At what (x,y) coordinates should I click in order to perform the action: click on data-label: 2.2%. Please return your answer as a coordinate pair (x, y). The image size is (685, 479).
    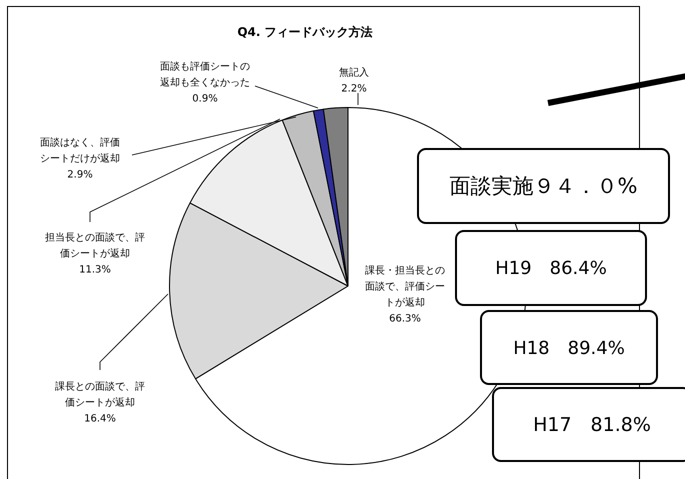
    Looking at the image, I should click on (354, 89).